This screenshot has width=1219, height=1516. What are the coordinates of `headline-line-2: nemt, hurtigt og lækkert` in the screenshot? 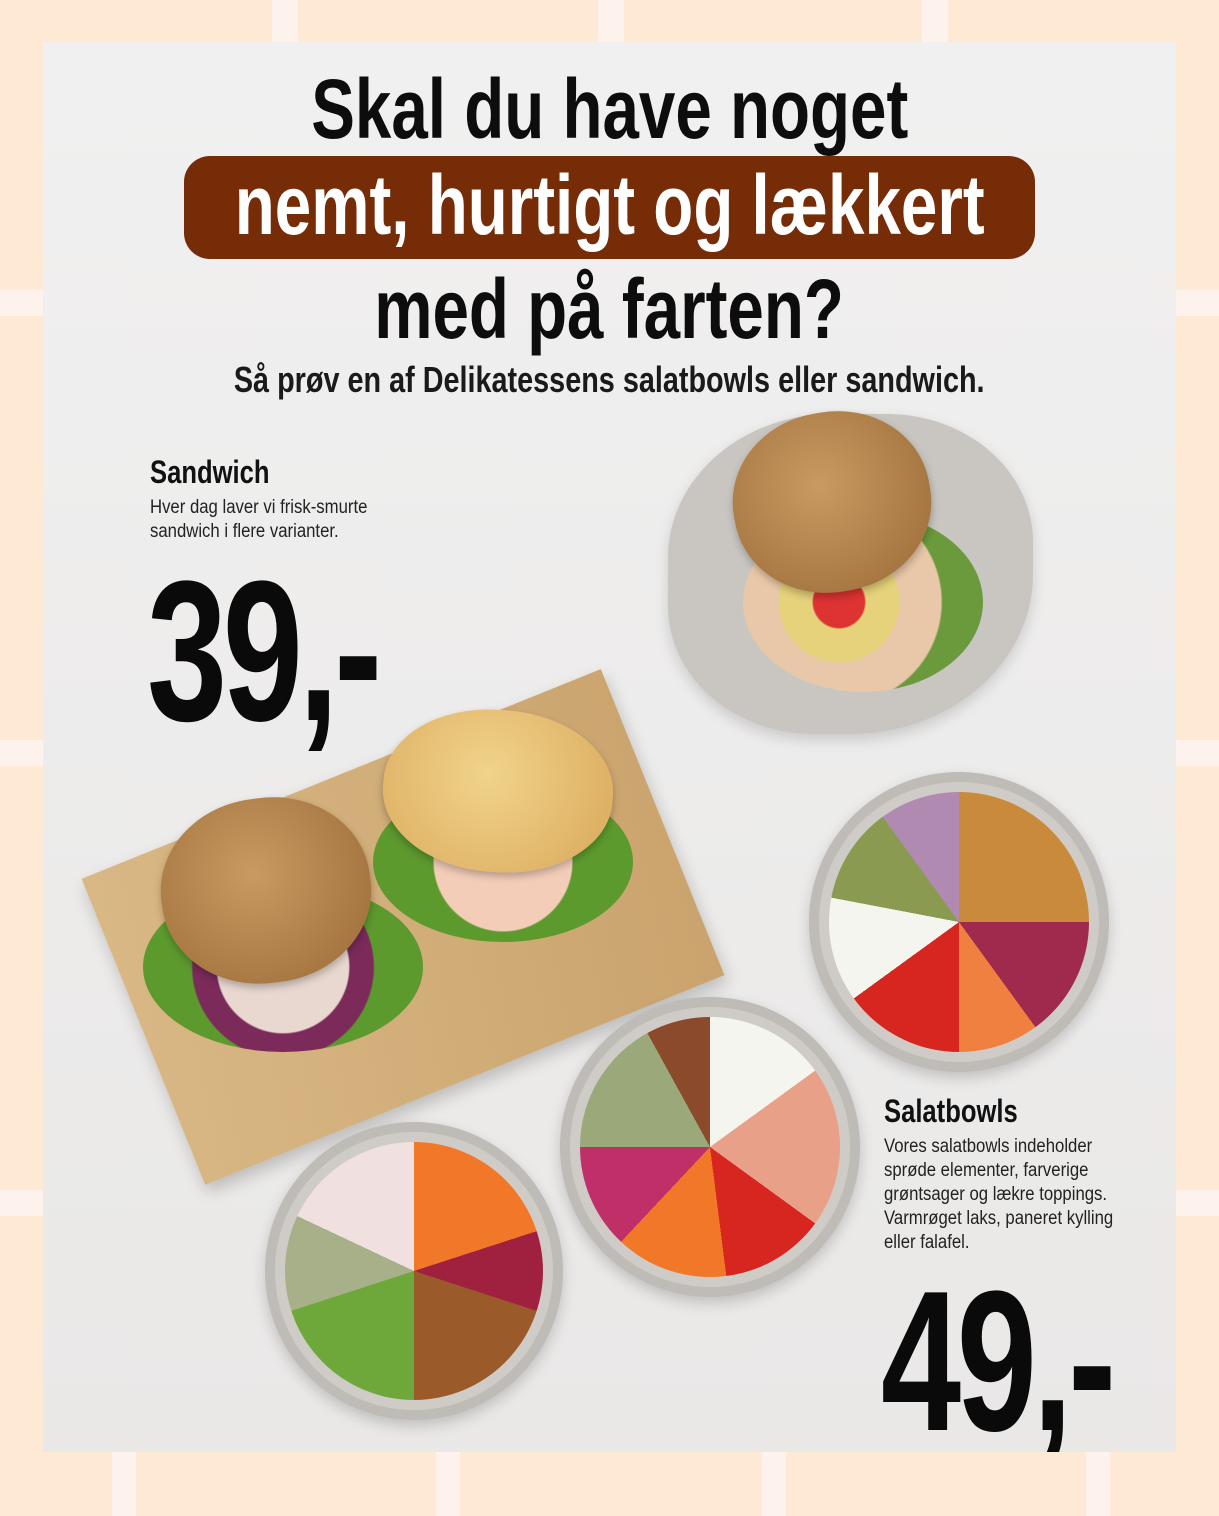 It's located at (609, 205).